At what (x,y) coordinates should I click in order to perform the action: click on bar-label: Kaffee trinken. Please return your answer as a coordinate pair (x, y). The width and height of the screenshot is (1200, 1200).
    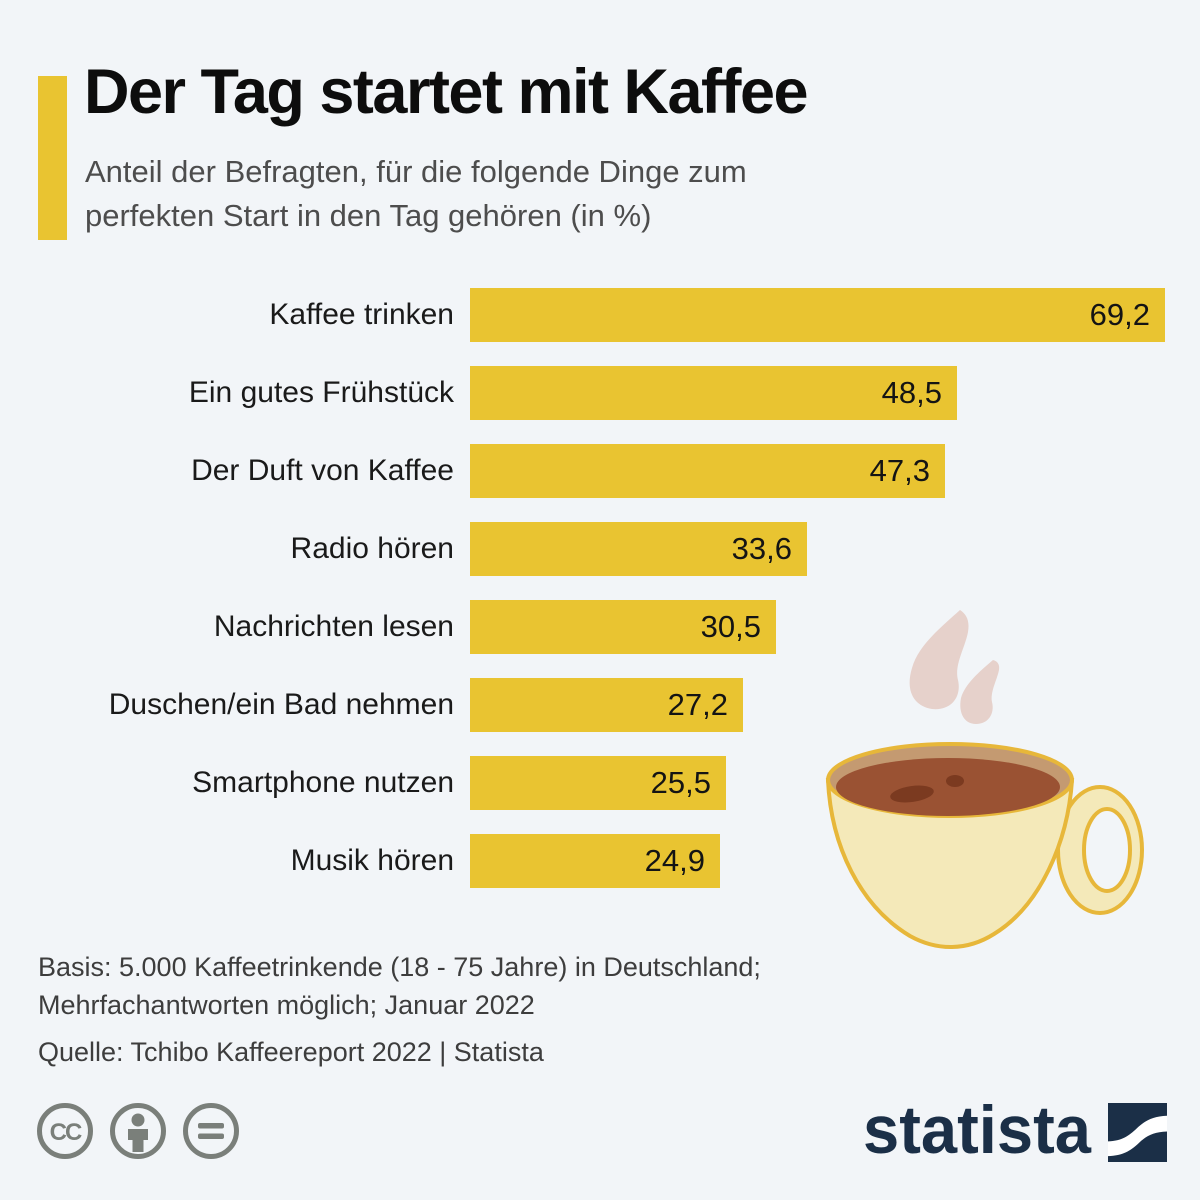
    Looking at the image, I should click on (361, 314).